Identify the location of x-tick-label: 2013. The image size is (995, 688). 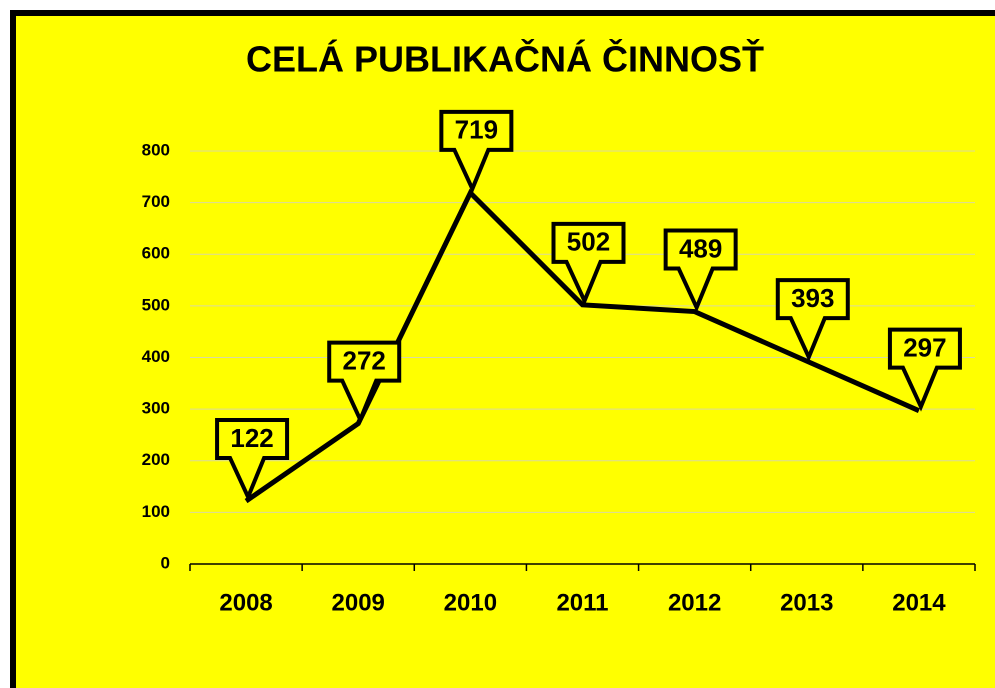
(806, 602).